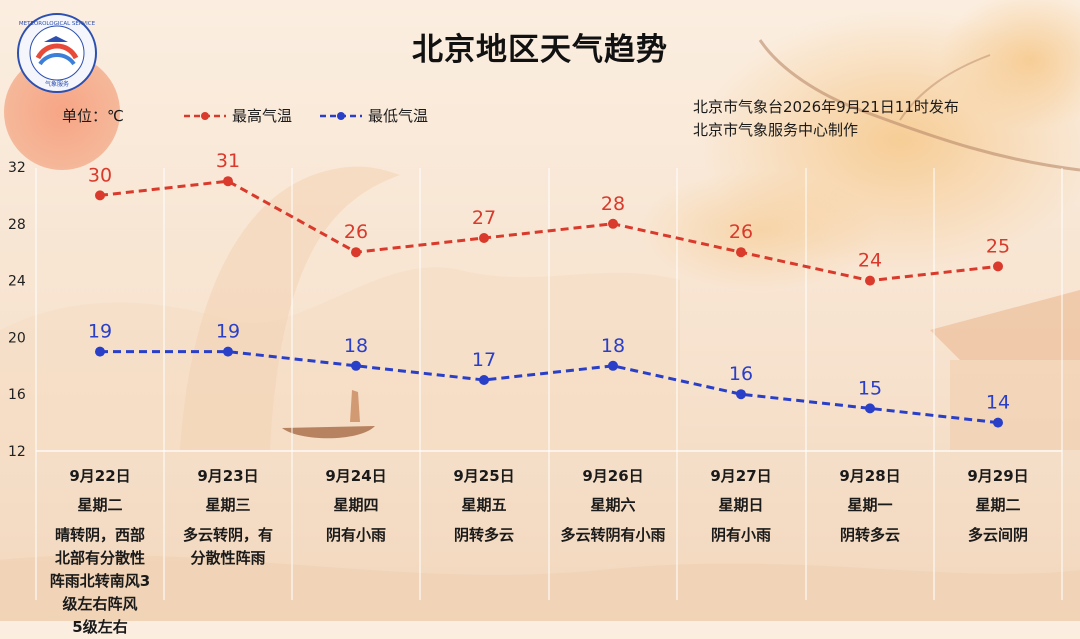 This screenshot has width=1080, height=639. I want to click on high-temp-label: 28, so click(613, 204).